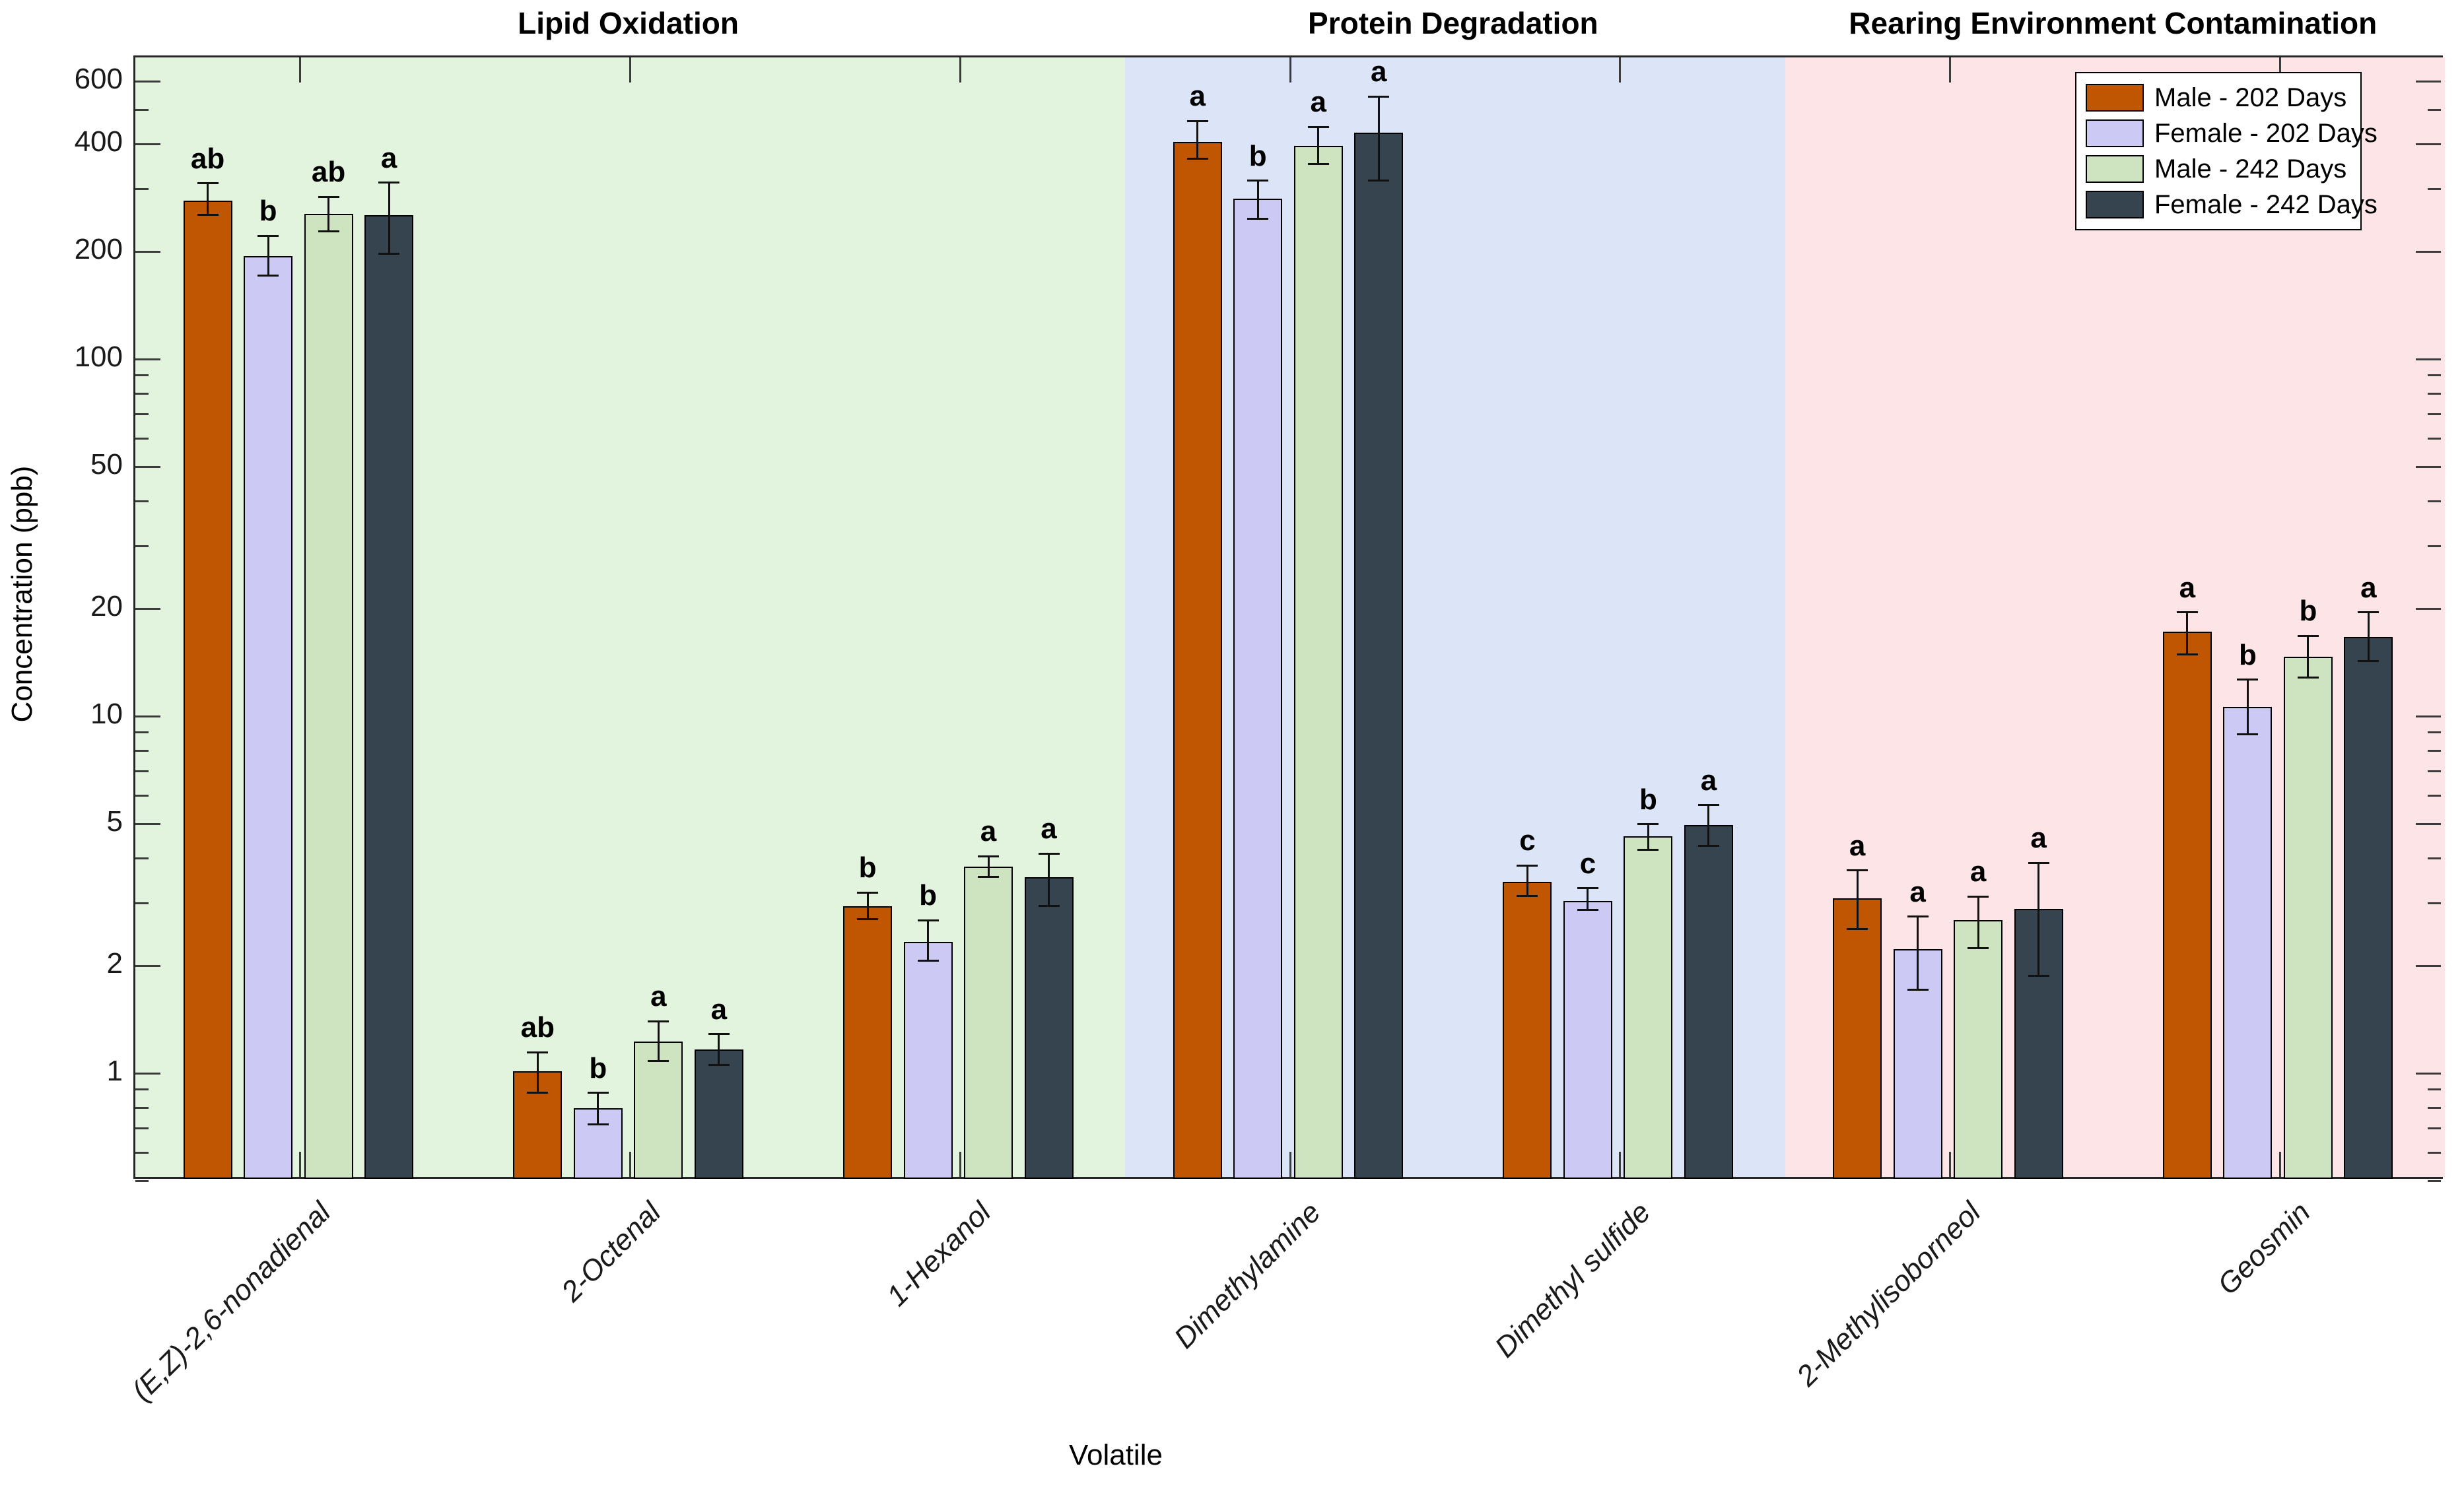 The height and width of the screenshot is (1495, 2464). Describe the element at coordinates (98, 358) in the screenshot. I see `y-tick-label: 100` at that location.